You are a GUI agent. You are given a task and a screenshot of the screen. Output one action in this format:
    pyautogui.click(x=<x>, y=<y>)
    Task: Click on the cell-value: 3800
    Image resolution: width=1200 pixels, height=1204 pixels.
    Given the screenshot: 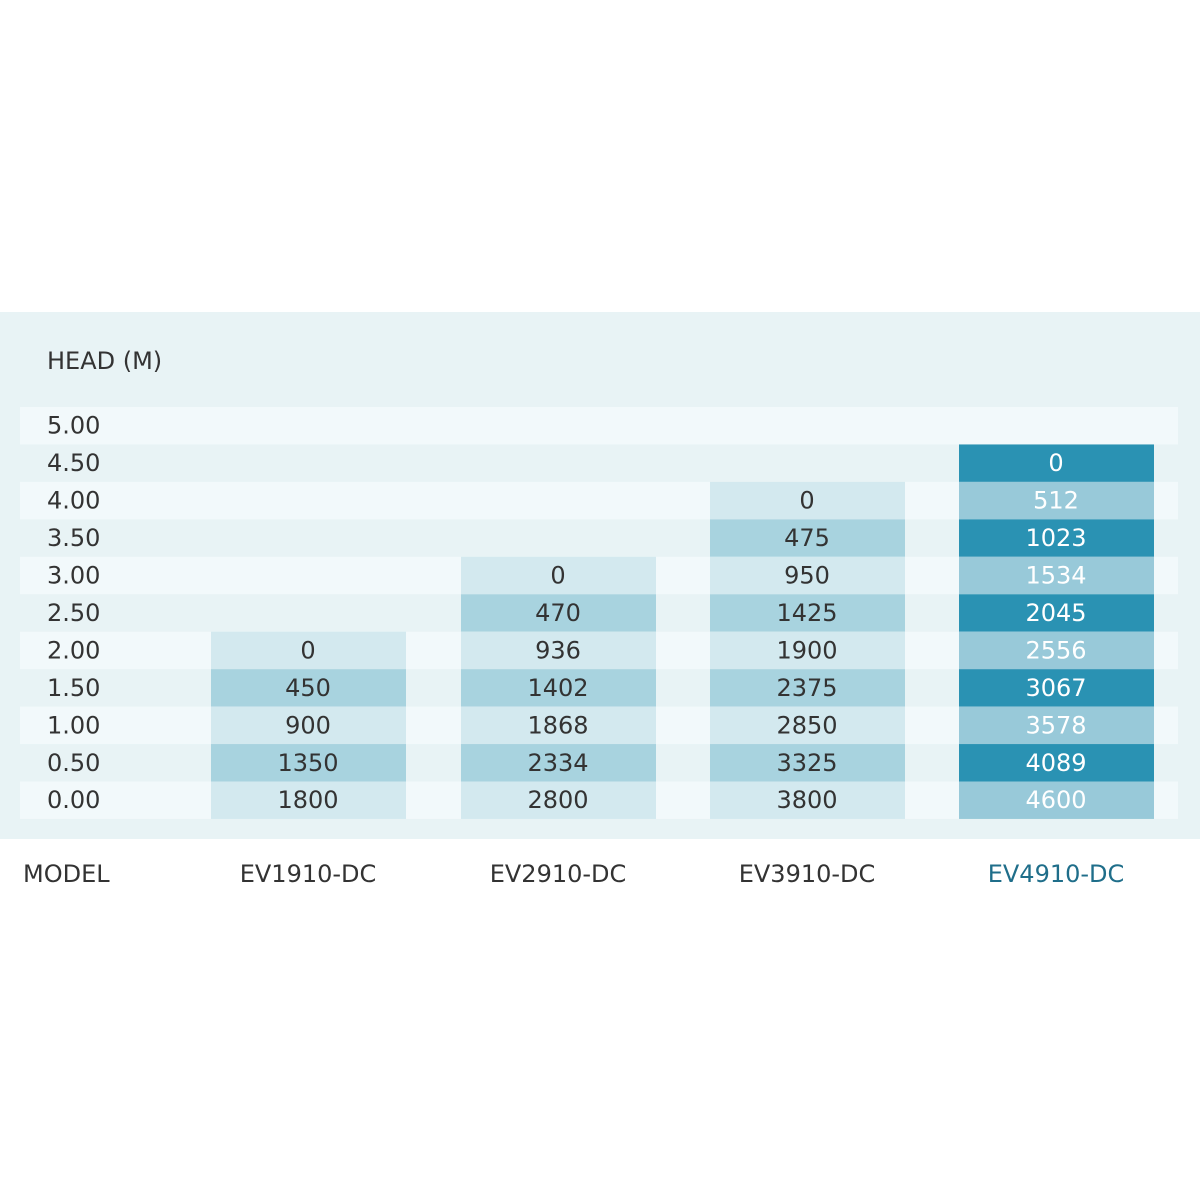 What is the action you would take?
    pyautogui.click(x=806, y=800)
    